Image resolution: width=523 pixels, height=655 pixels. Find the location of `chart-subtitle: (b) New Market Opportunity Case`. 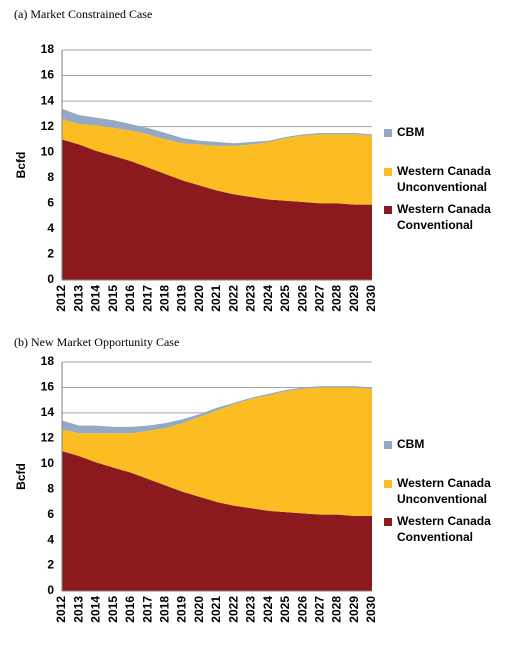

chart-subtitle: (b) New Market Opportunity Case is located at coordinates (96, 342).